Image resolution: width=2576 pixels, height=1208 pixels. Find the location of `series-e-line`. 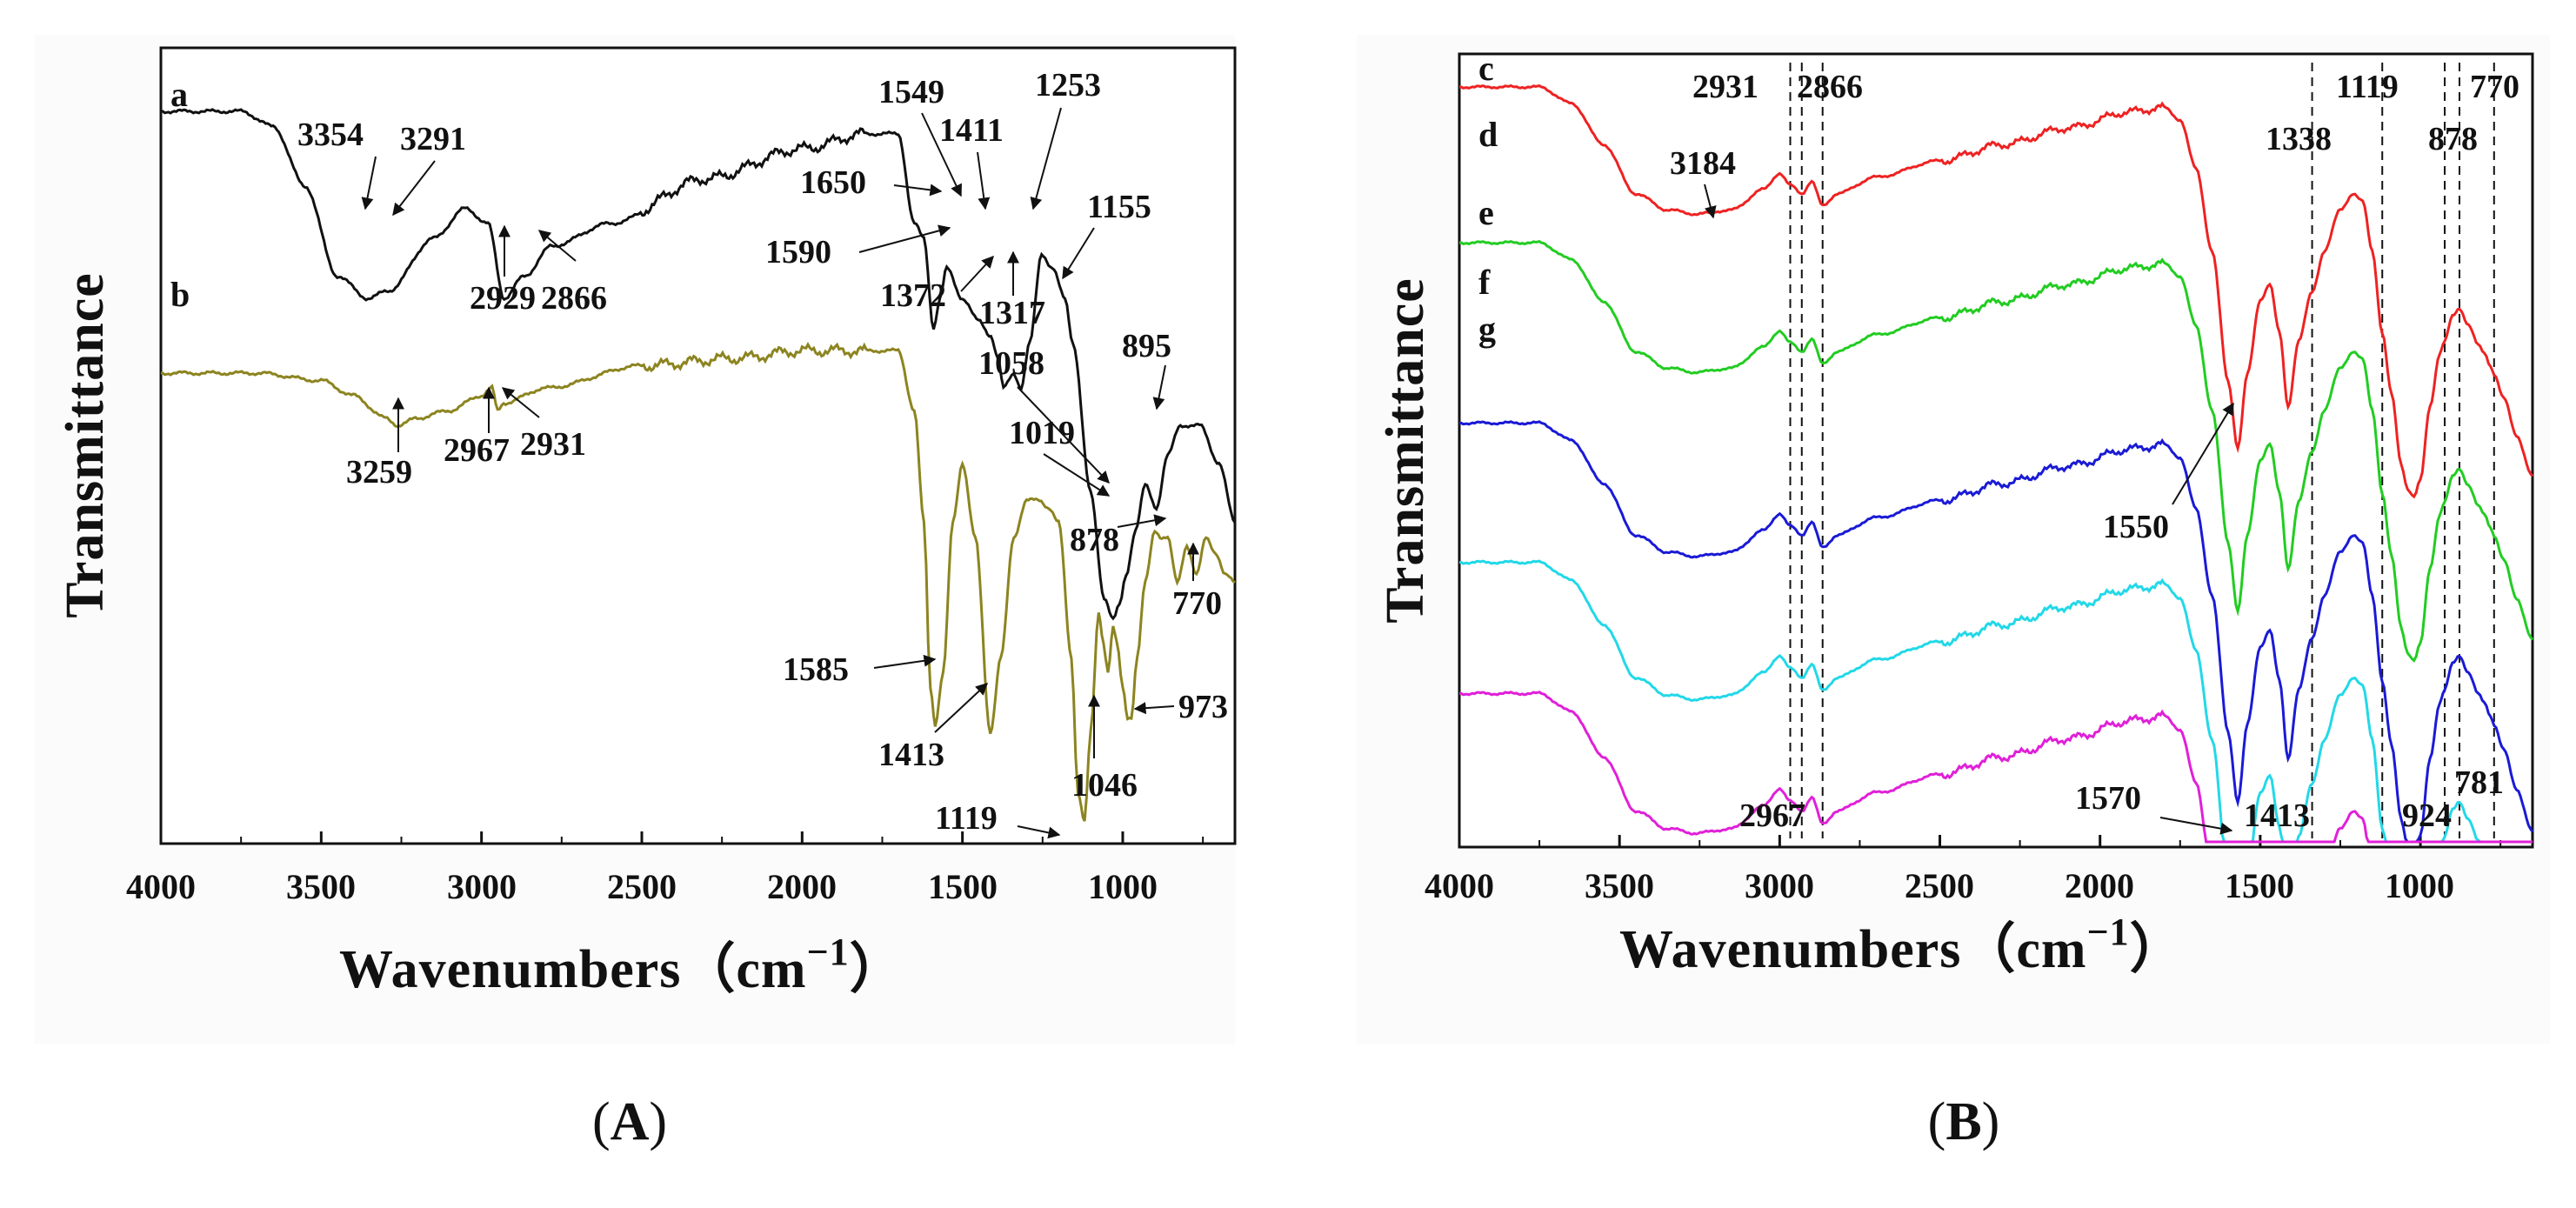

series-e-line is located at coordinates (1996, 632).